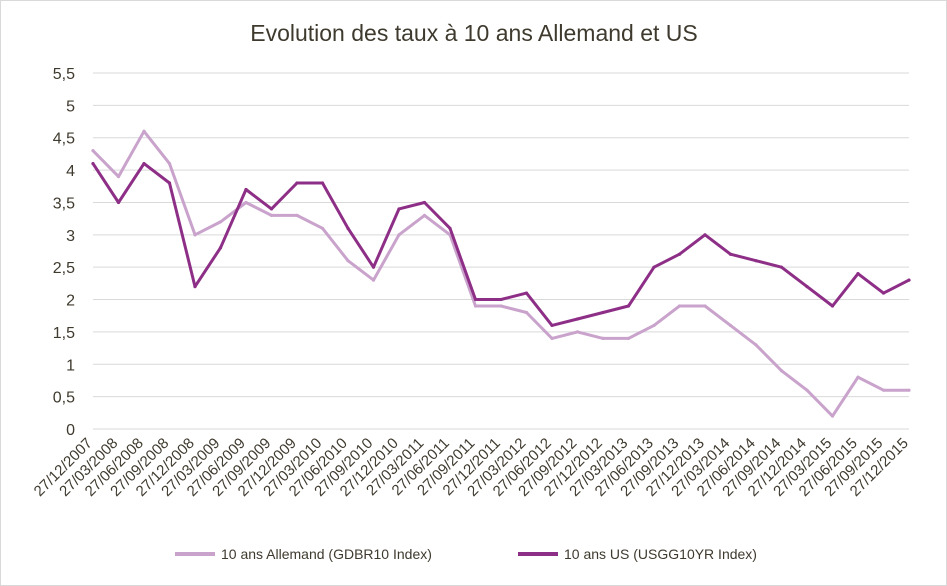 The image size is (947, 586). Describe the element at coordinates (64, 139) in the screenshot. I see `y-tick-label: 4,5` at that location.